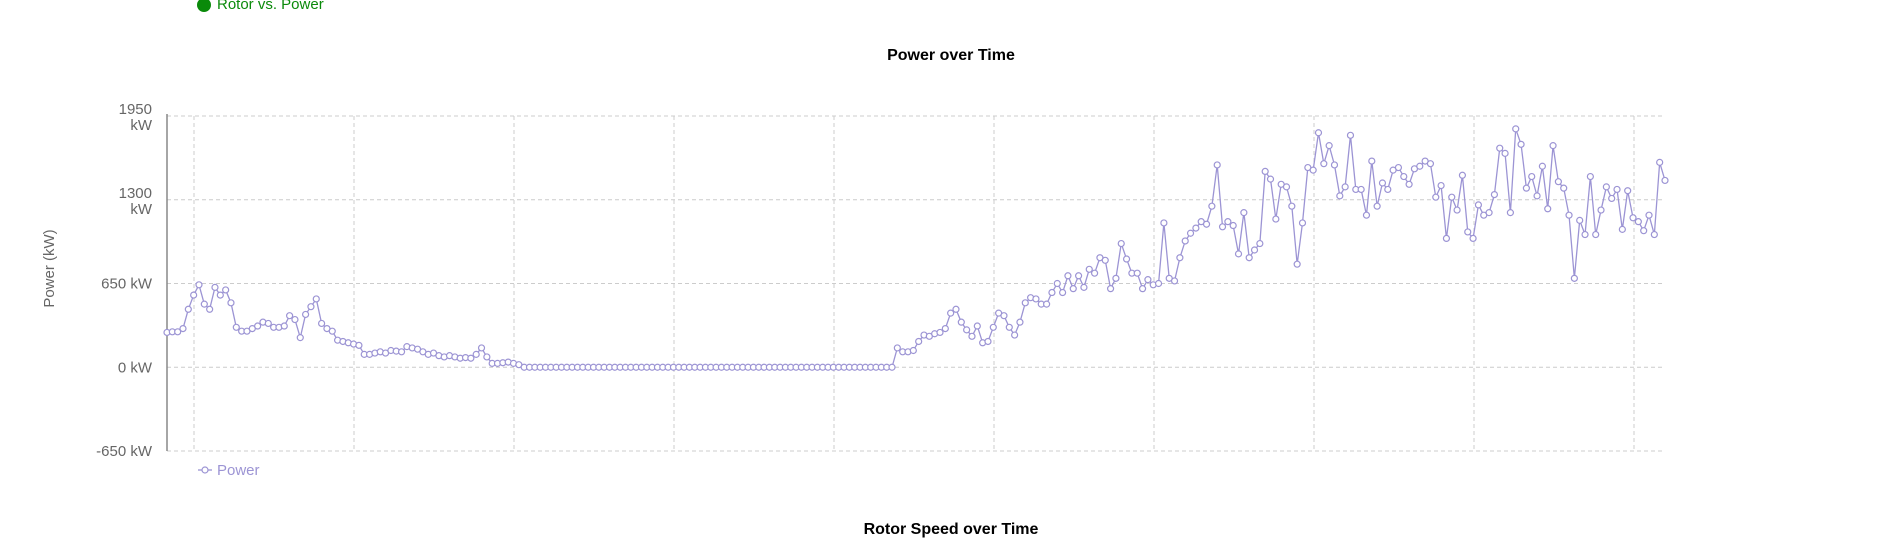  Describe the element at coordinates (238, 470) in the screenshot. I see `legend-label-power: Power` at that location.